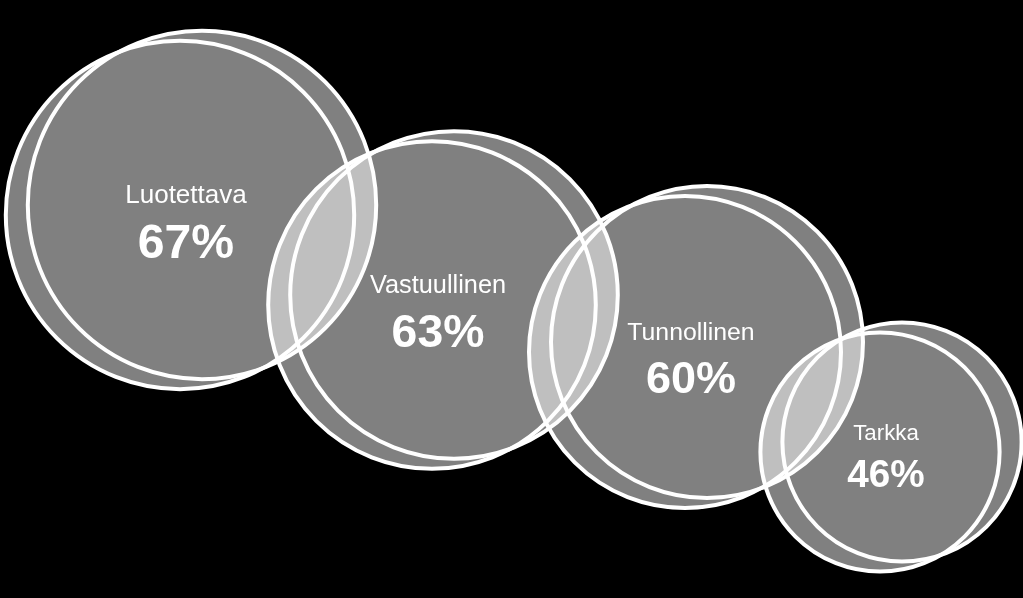 The width and height of the screenshot is (1023, 598). I want to click on category-label: Tarkka, so click(886, 432).